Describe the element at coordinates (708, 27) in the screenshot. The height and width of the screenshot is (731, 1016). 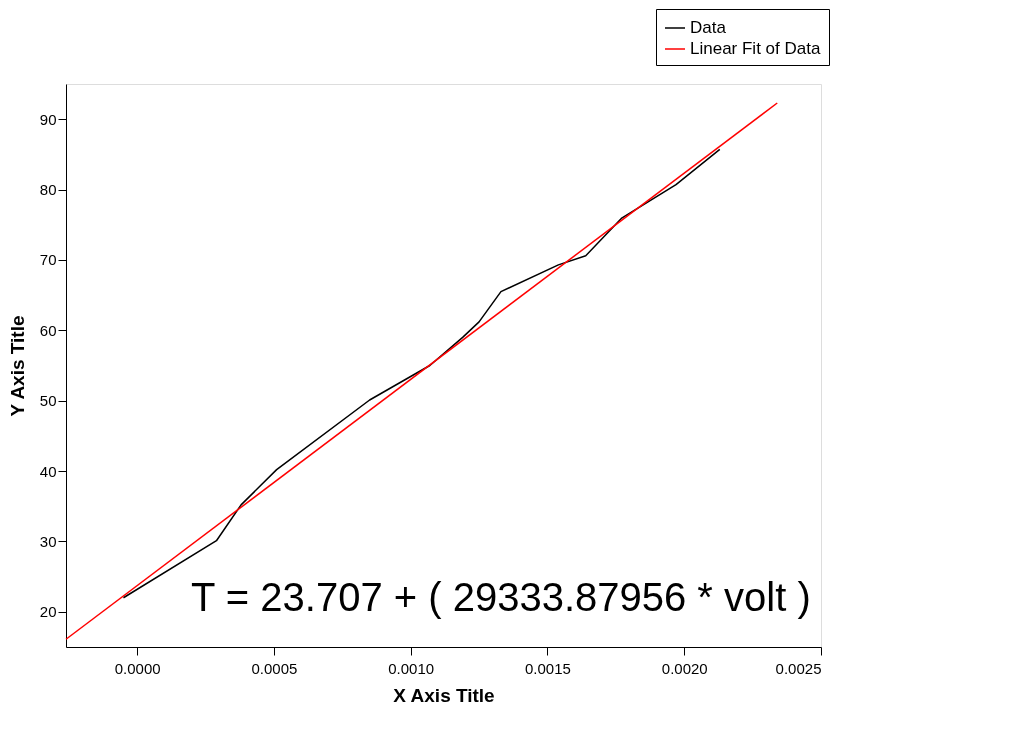
I see `legend-label: Data` at that location.